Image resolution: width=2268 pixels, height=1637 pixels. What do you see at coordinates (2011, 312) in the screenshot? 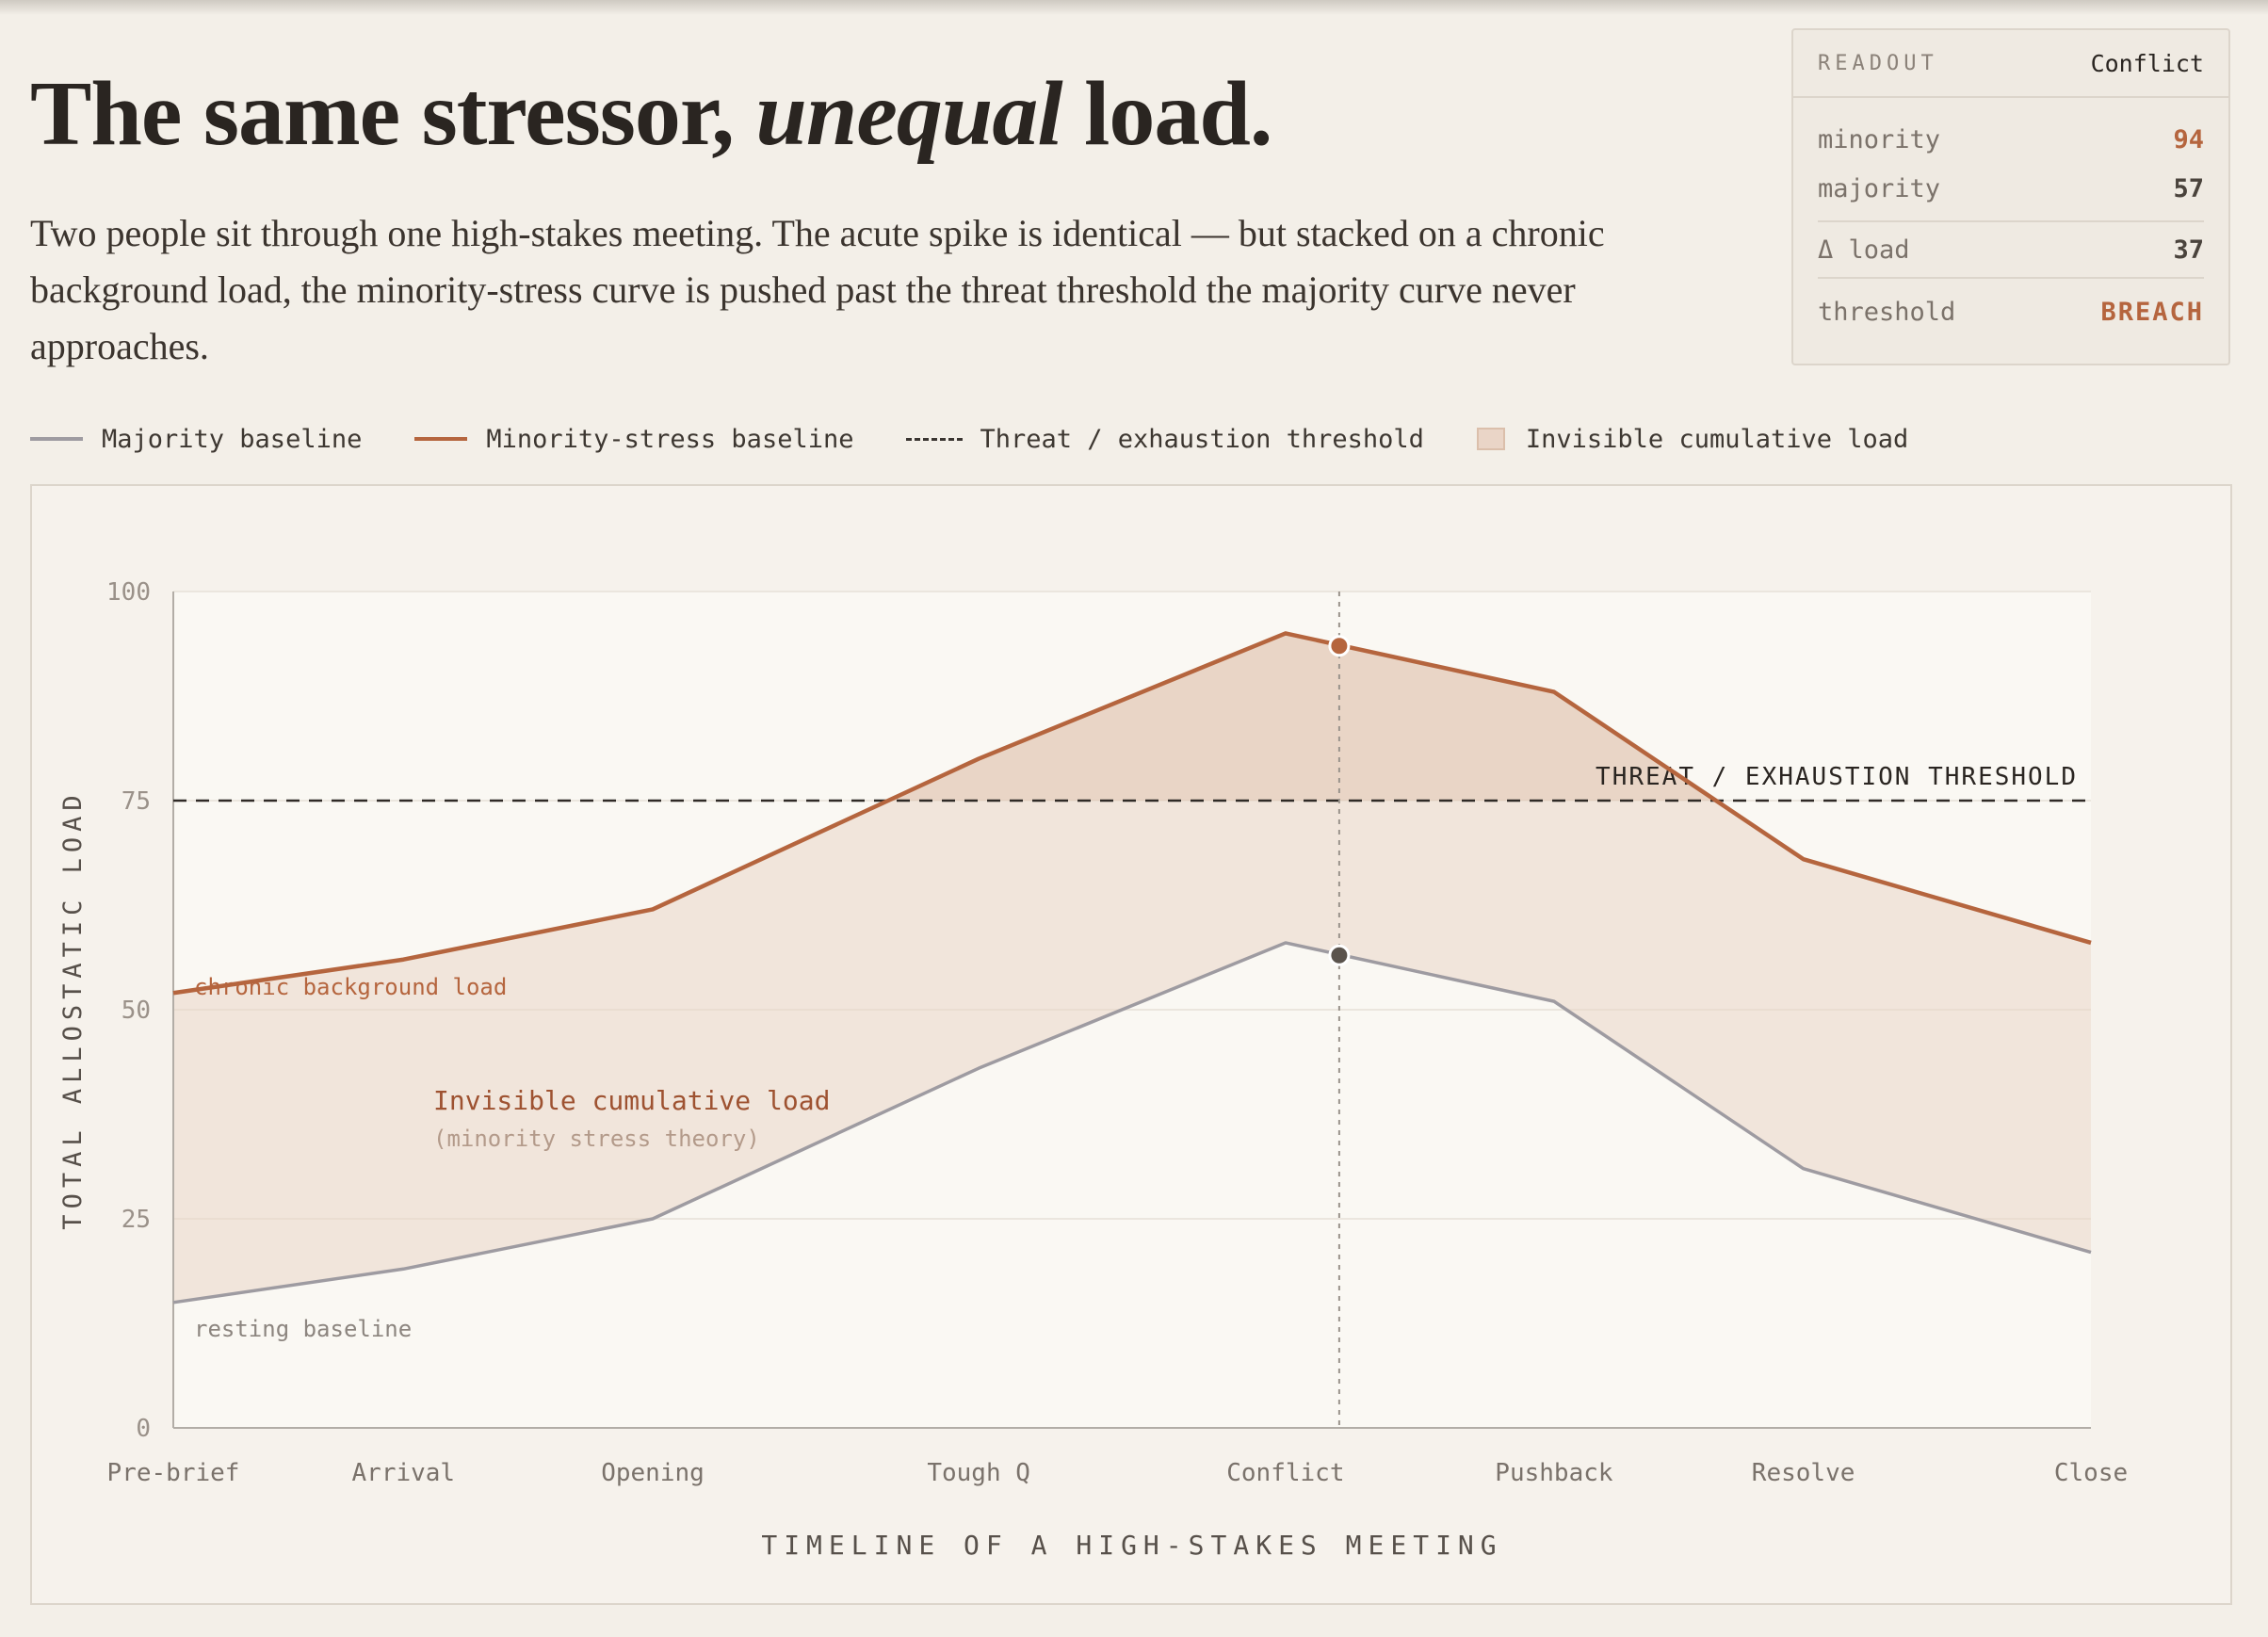
I see `readout-row-threshold: threshold BREACH` at bounding box center [2011, 312].